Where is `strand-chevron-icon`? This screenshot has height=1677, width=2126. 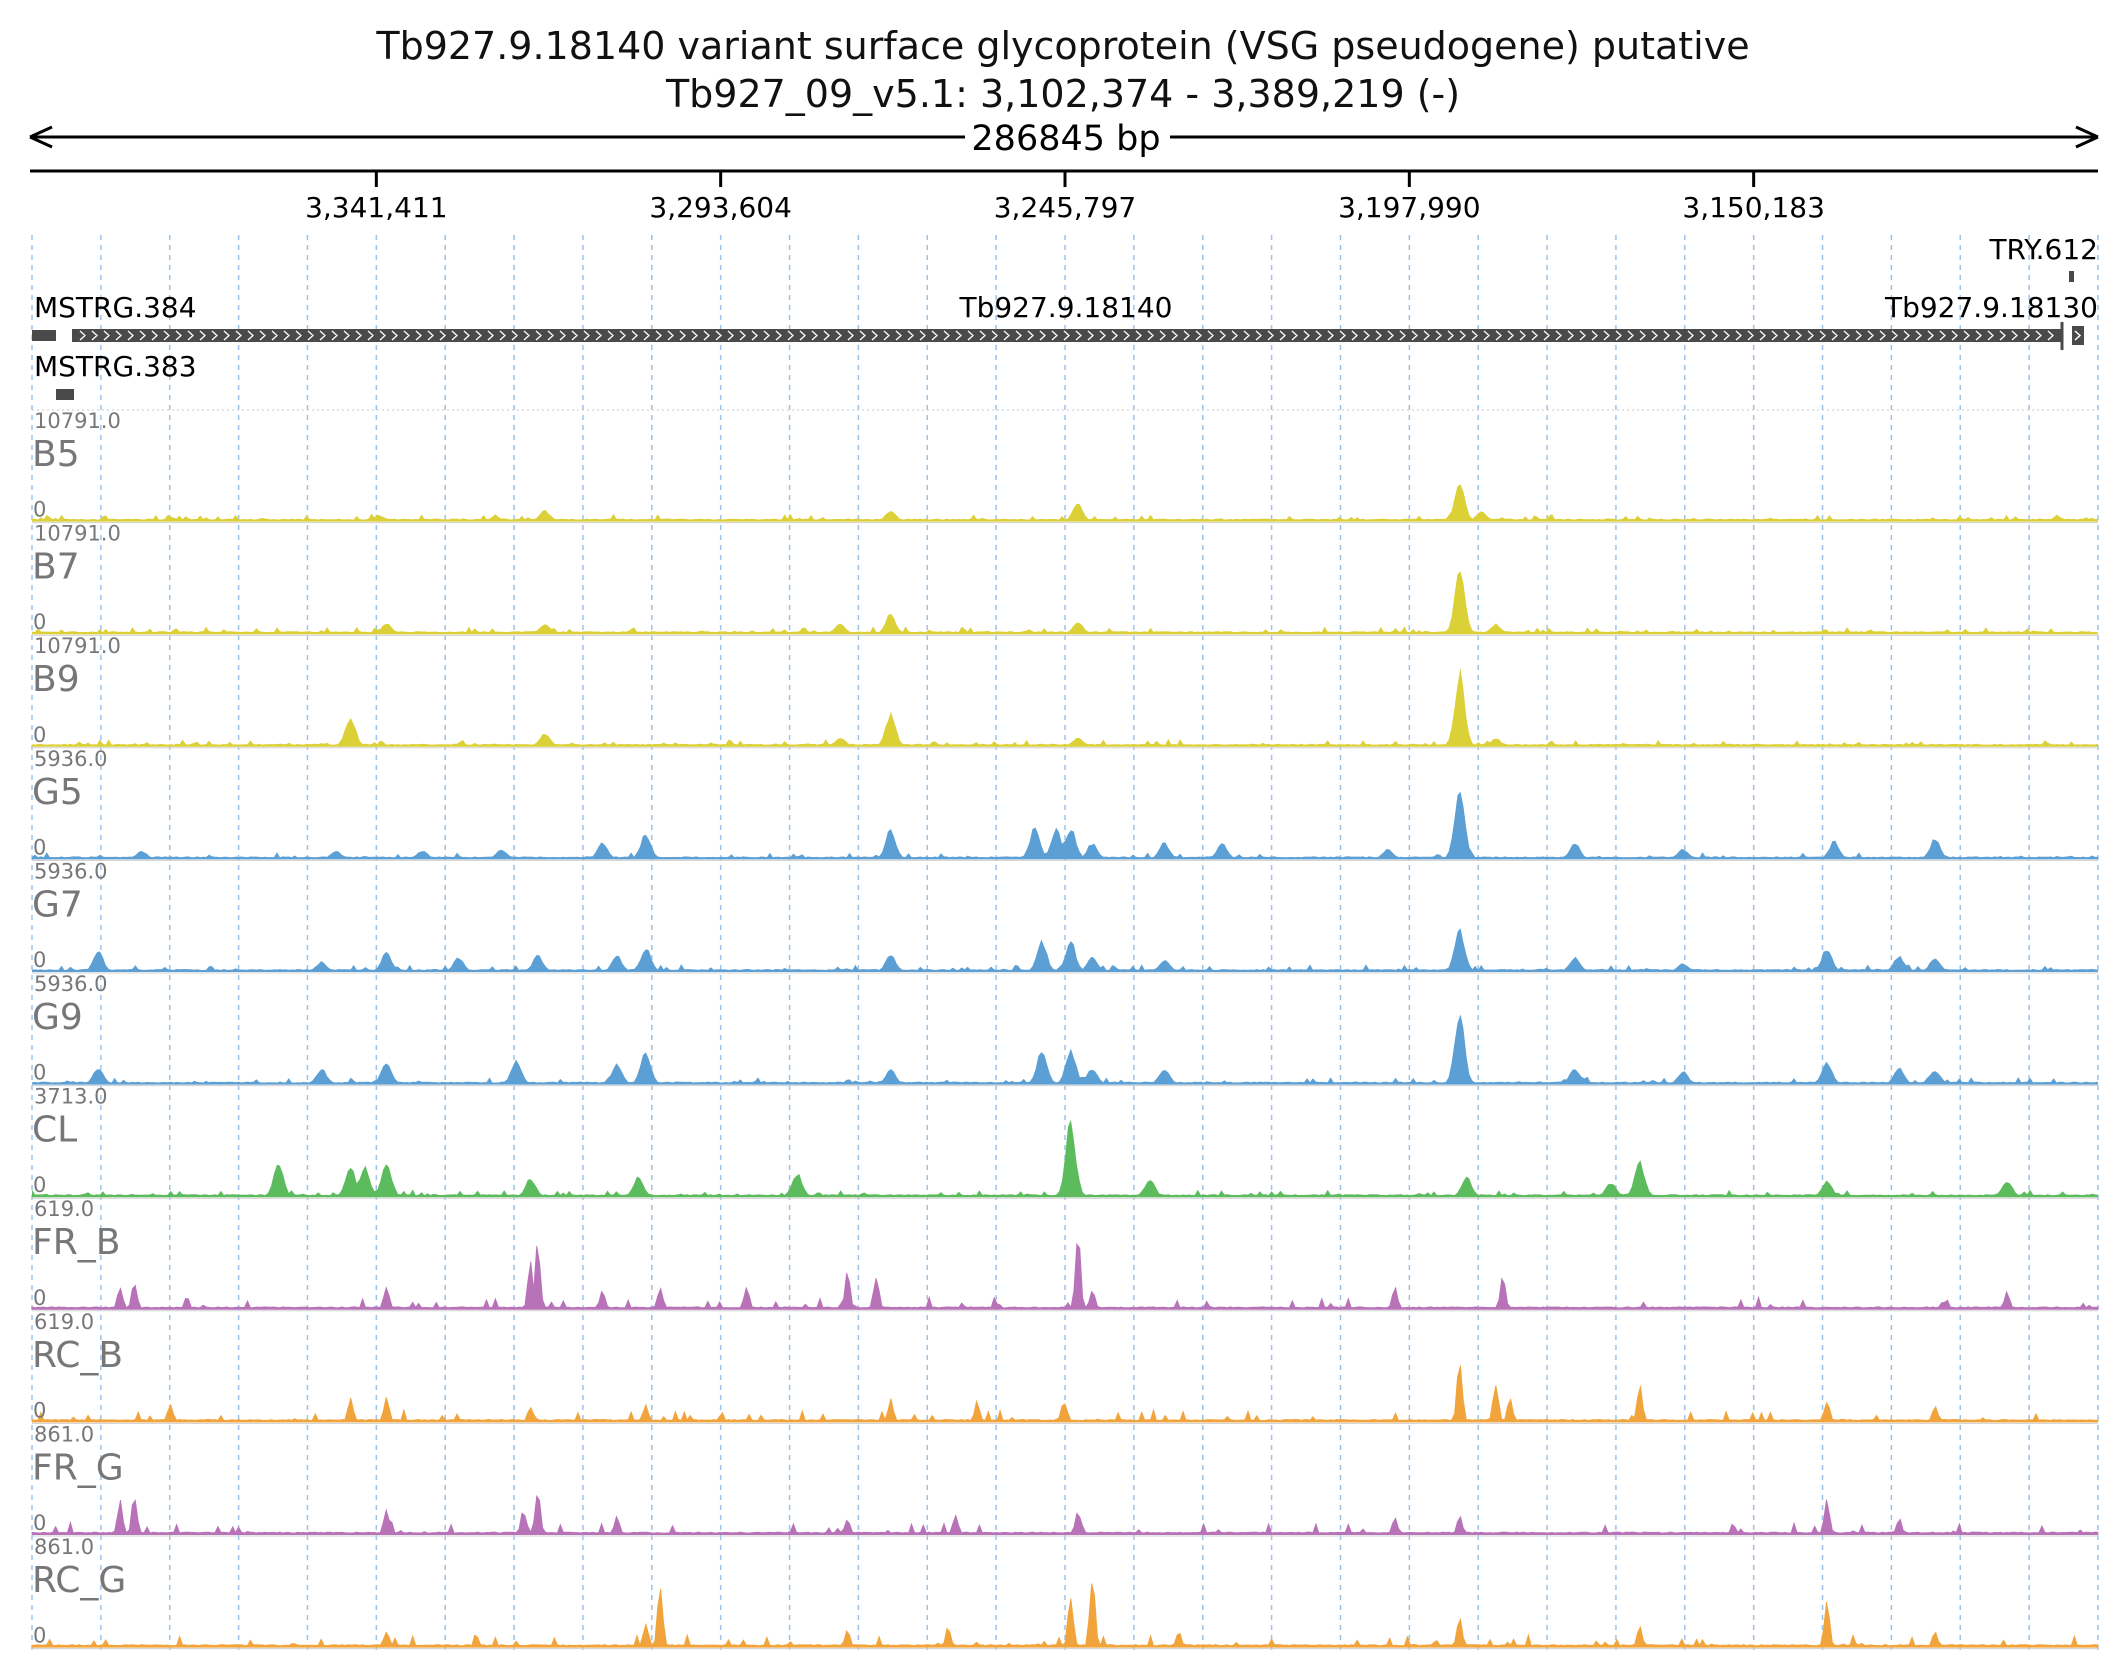
strand-chevron-icon is located at coordinates (2078, 335).